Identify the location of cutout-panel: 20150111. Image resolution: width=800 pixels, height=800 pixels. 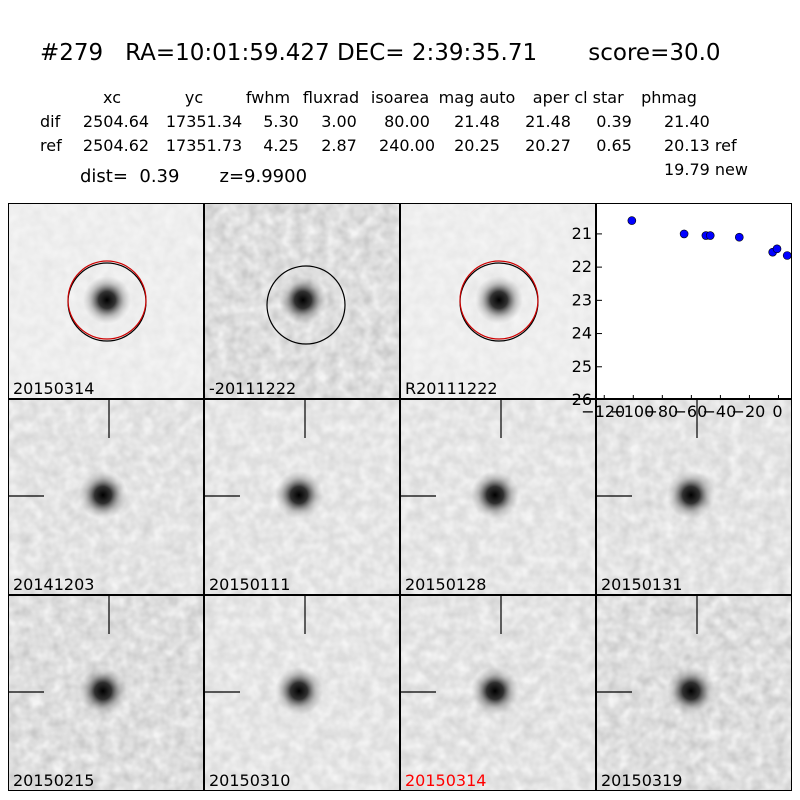
(302, 497).